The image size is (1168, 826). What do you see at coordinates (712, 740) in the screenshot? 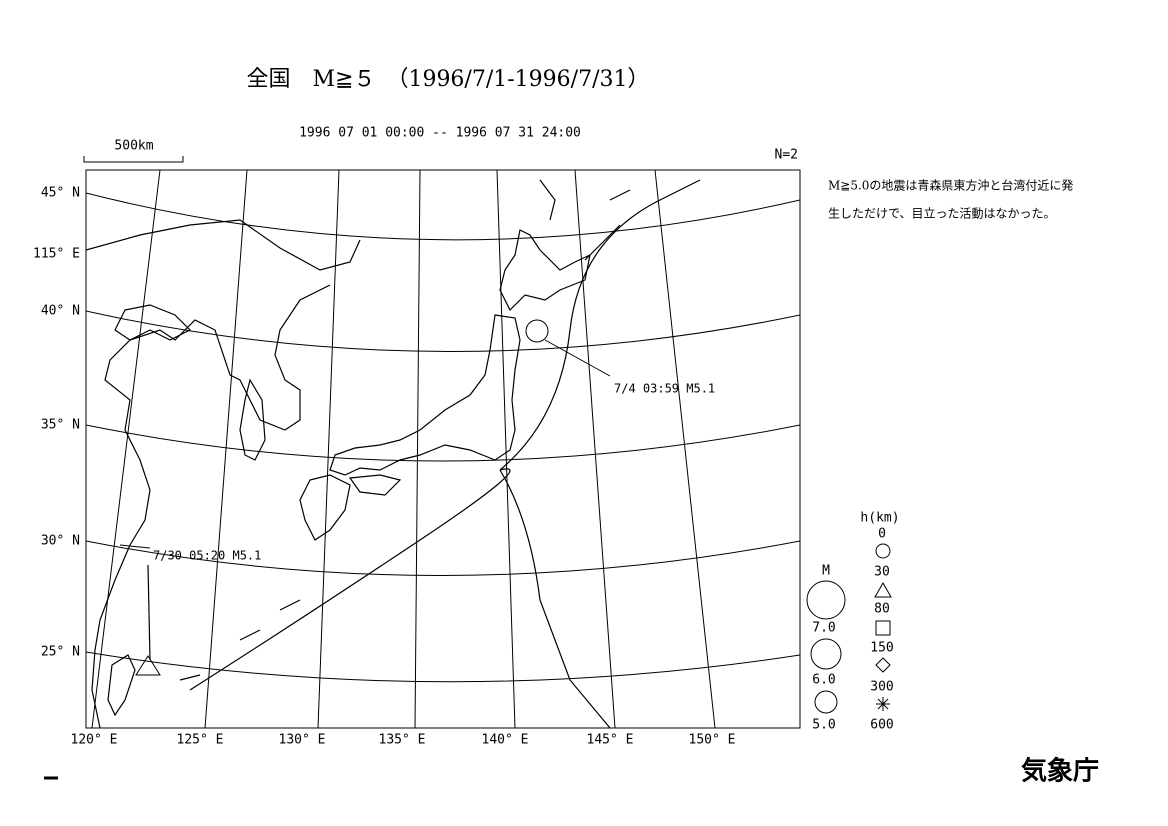
I see `lon-label: 150° E` at bounding box center [712, 740].